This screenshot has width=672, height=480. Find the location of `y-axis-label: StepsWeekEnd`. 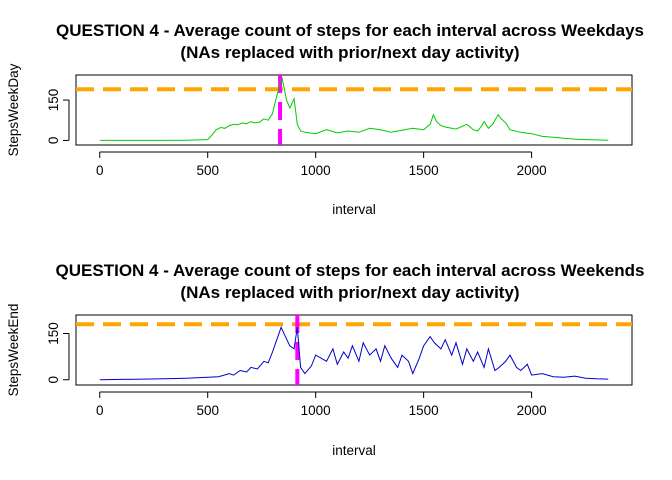

y-axis-label: StepsWeekEnd is located at coordinates (13, 350).